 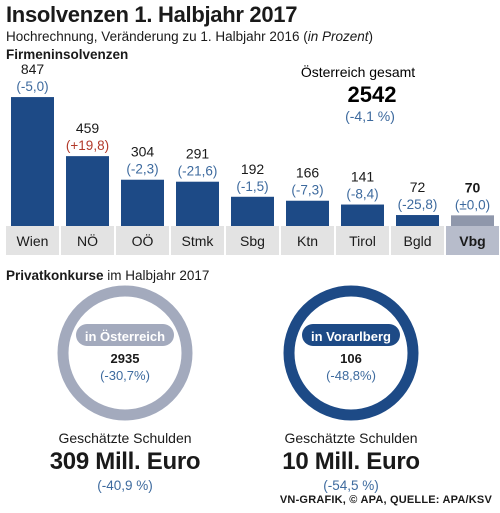 I want to click on total-value: 2542, so click(x=372, y=94).